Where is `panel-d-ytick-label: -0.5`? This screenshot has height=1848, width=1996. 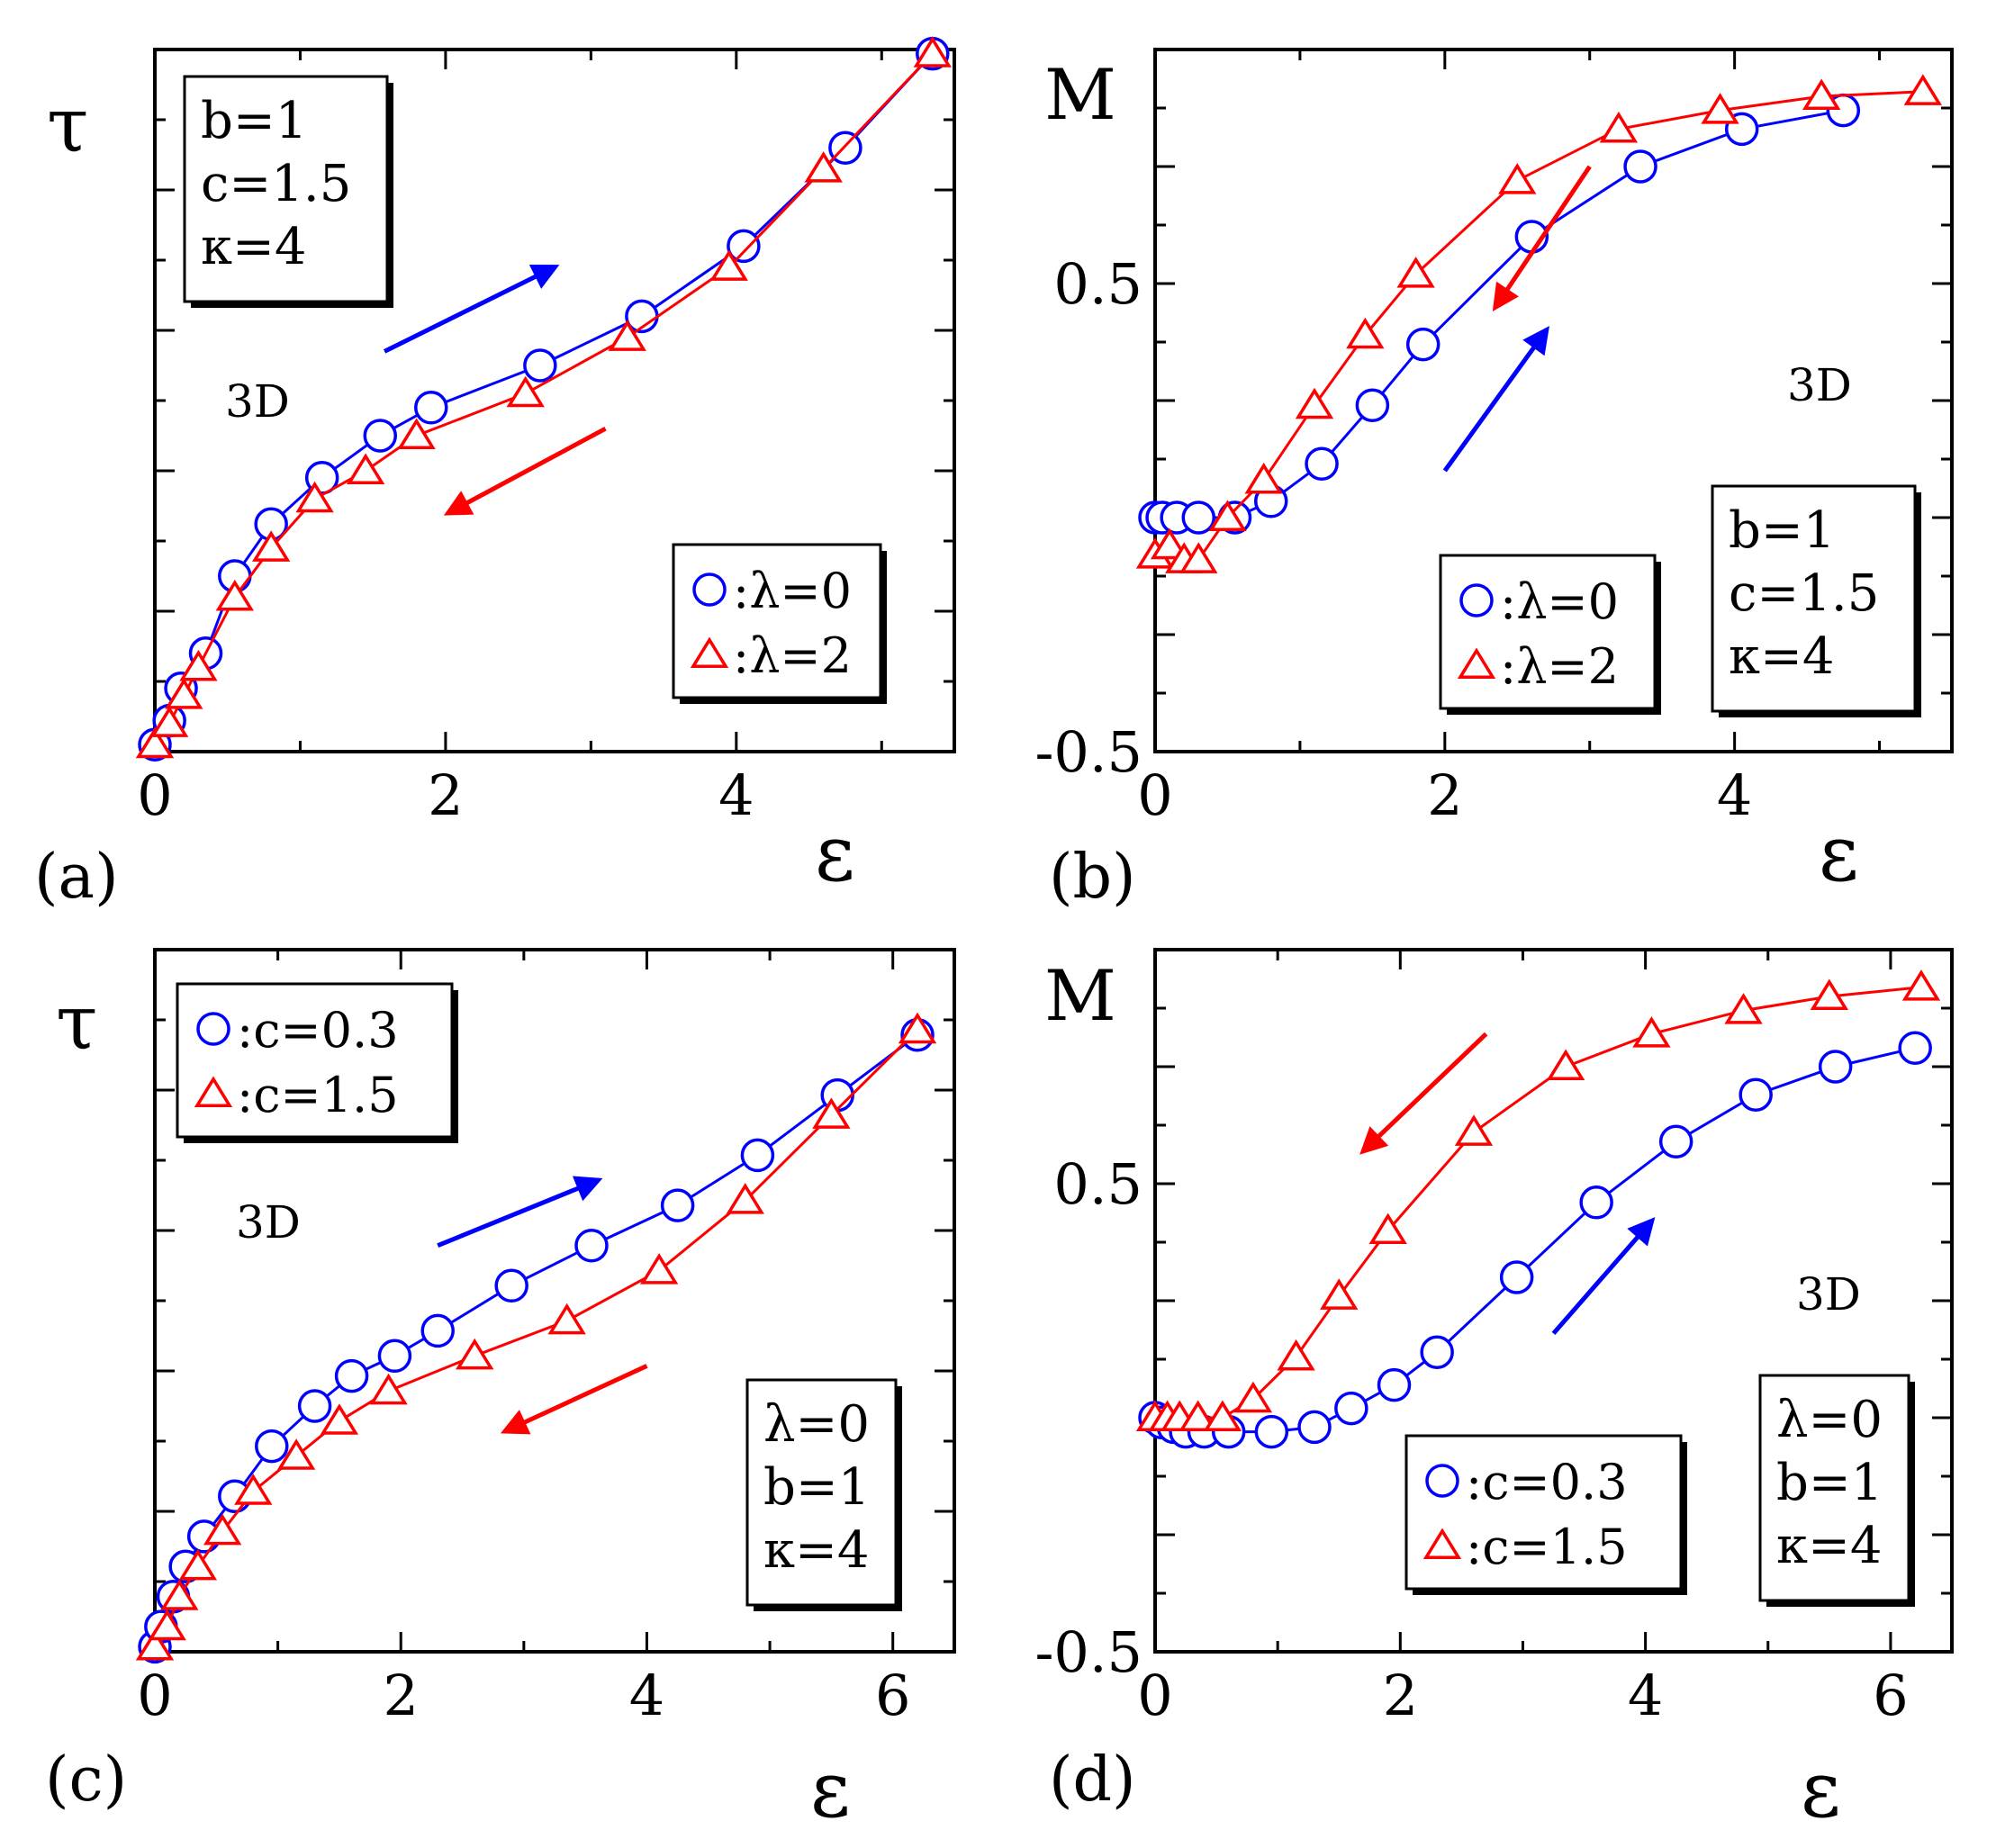
panel-d-ytick-label: -0.5 is located at coordinates (1088, 1652).